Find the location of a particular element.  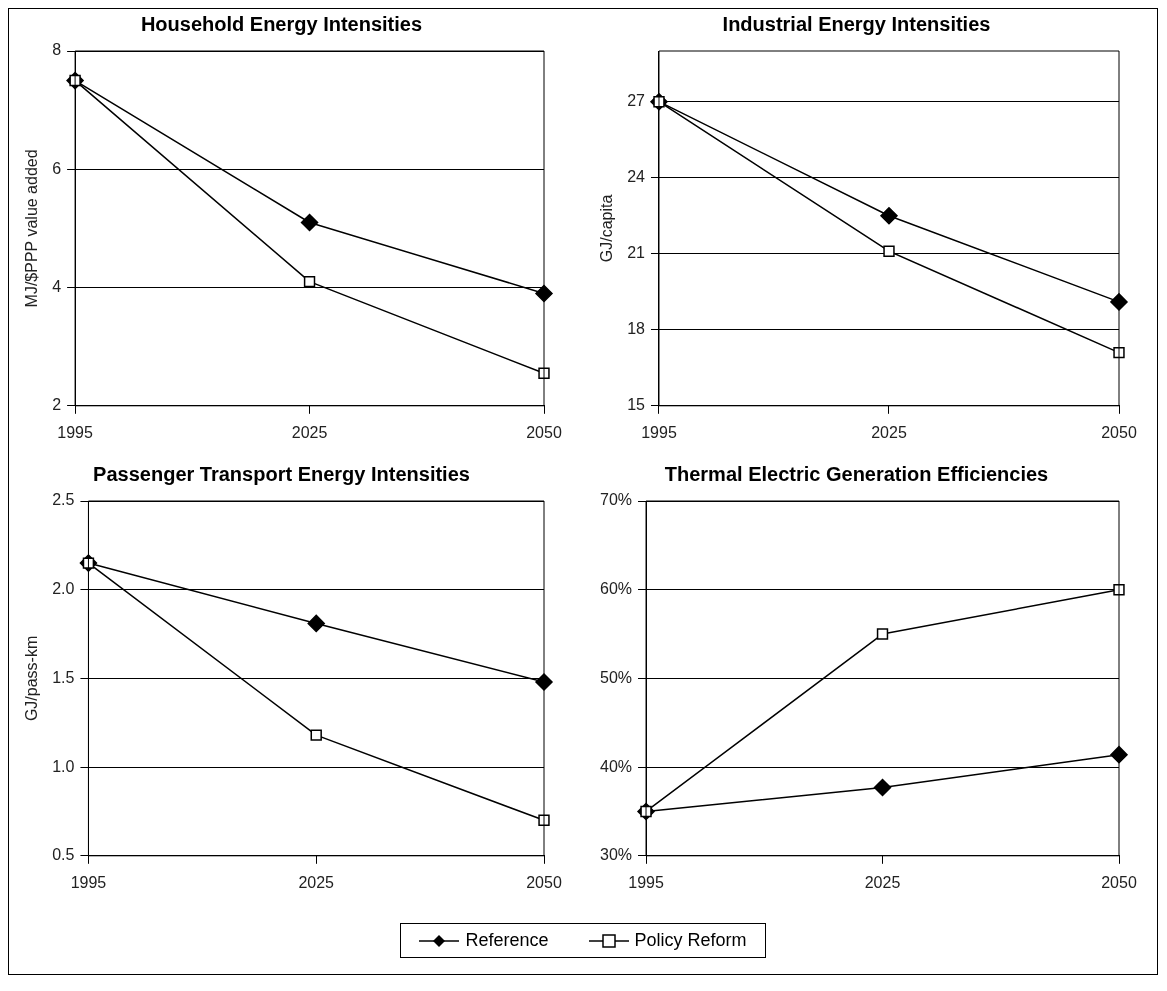

chart-title: Thermal Electric Generation Efficiencies is located at coordinates (856, 473).